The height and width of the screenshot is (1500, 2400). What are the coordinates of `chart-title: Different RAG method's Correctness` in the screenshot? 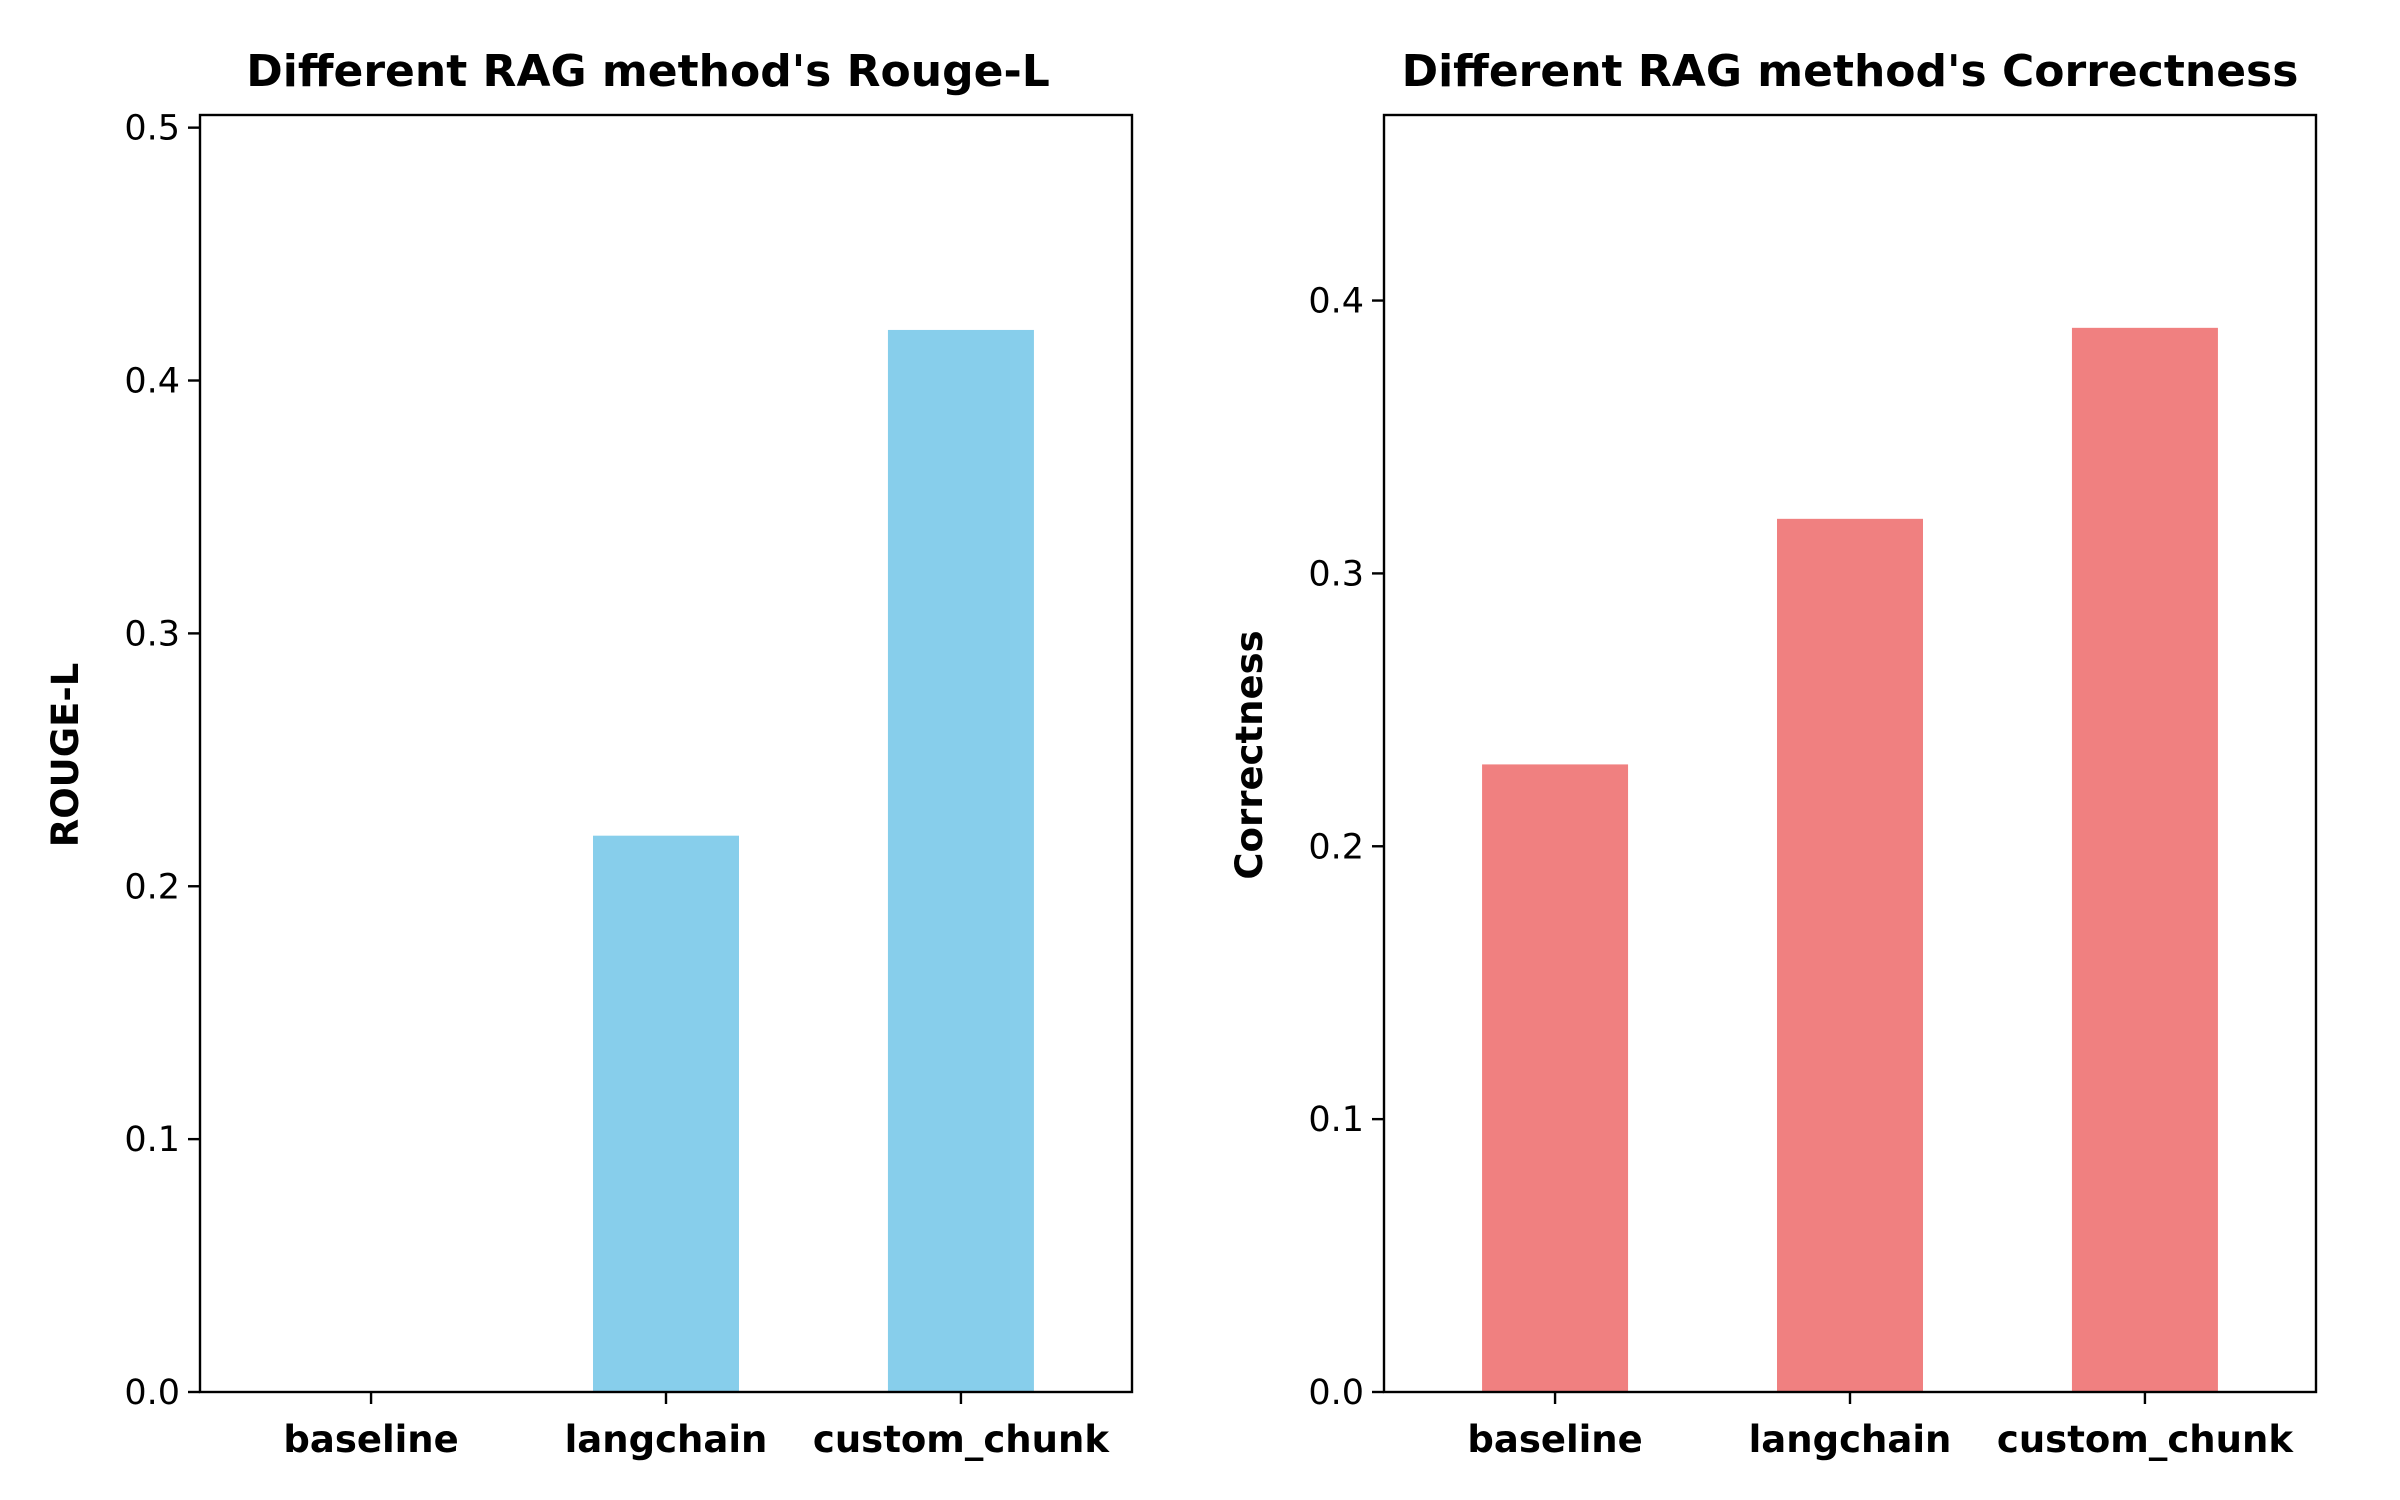 It's located at (1850, 71).